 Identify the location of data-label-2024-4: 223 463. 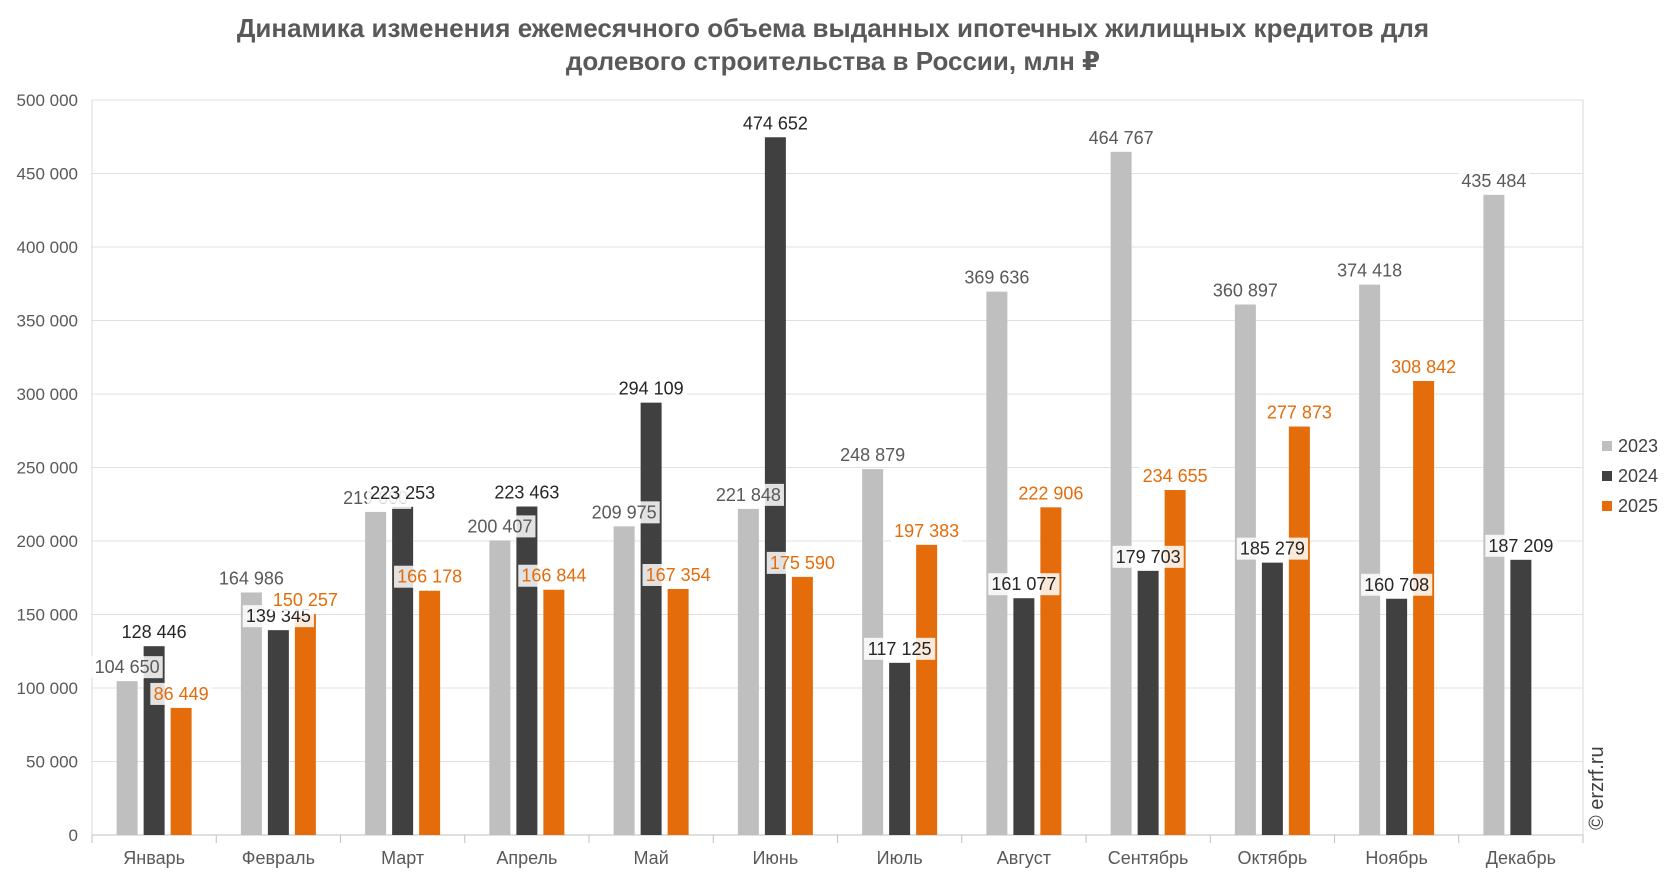
(526, 493).